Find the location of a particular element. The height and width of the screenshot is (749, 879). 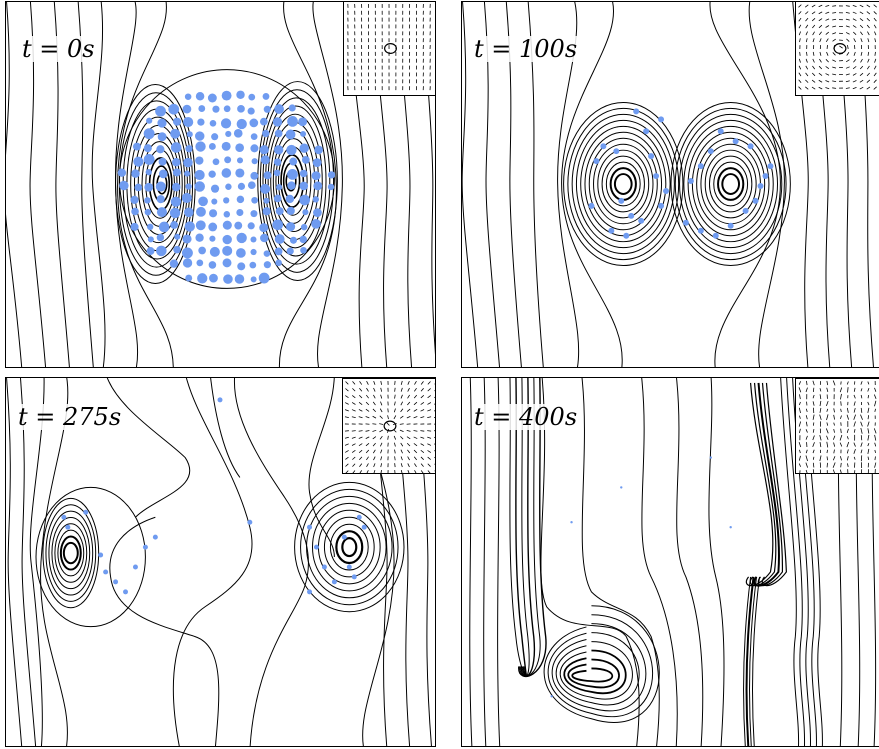

inset-plot is located at coordinates (837, 426).